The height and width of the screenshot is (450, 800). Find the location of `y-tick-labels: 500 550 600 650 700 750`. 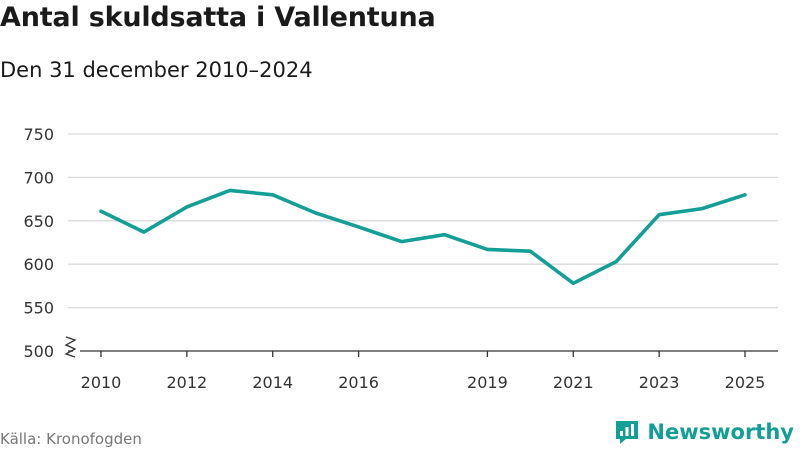

y-tick-labels: 500 550 600 650 700 750 is located at coordinates (38, 243).